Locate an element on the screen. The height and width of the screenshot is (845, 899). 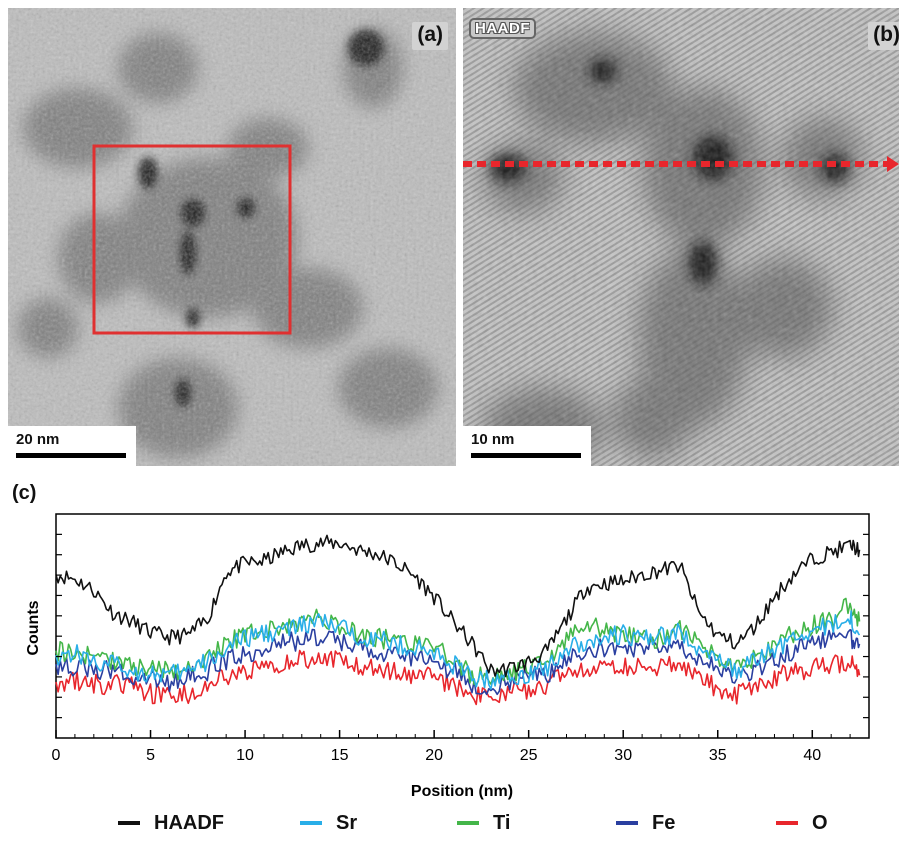
legend-label: Sr is located at coordinates (347, 822).